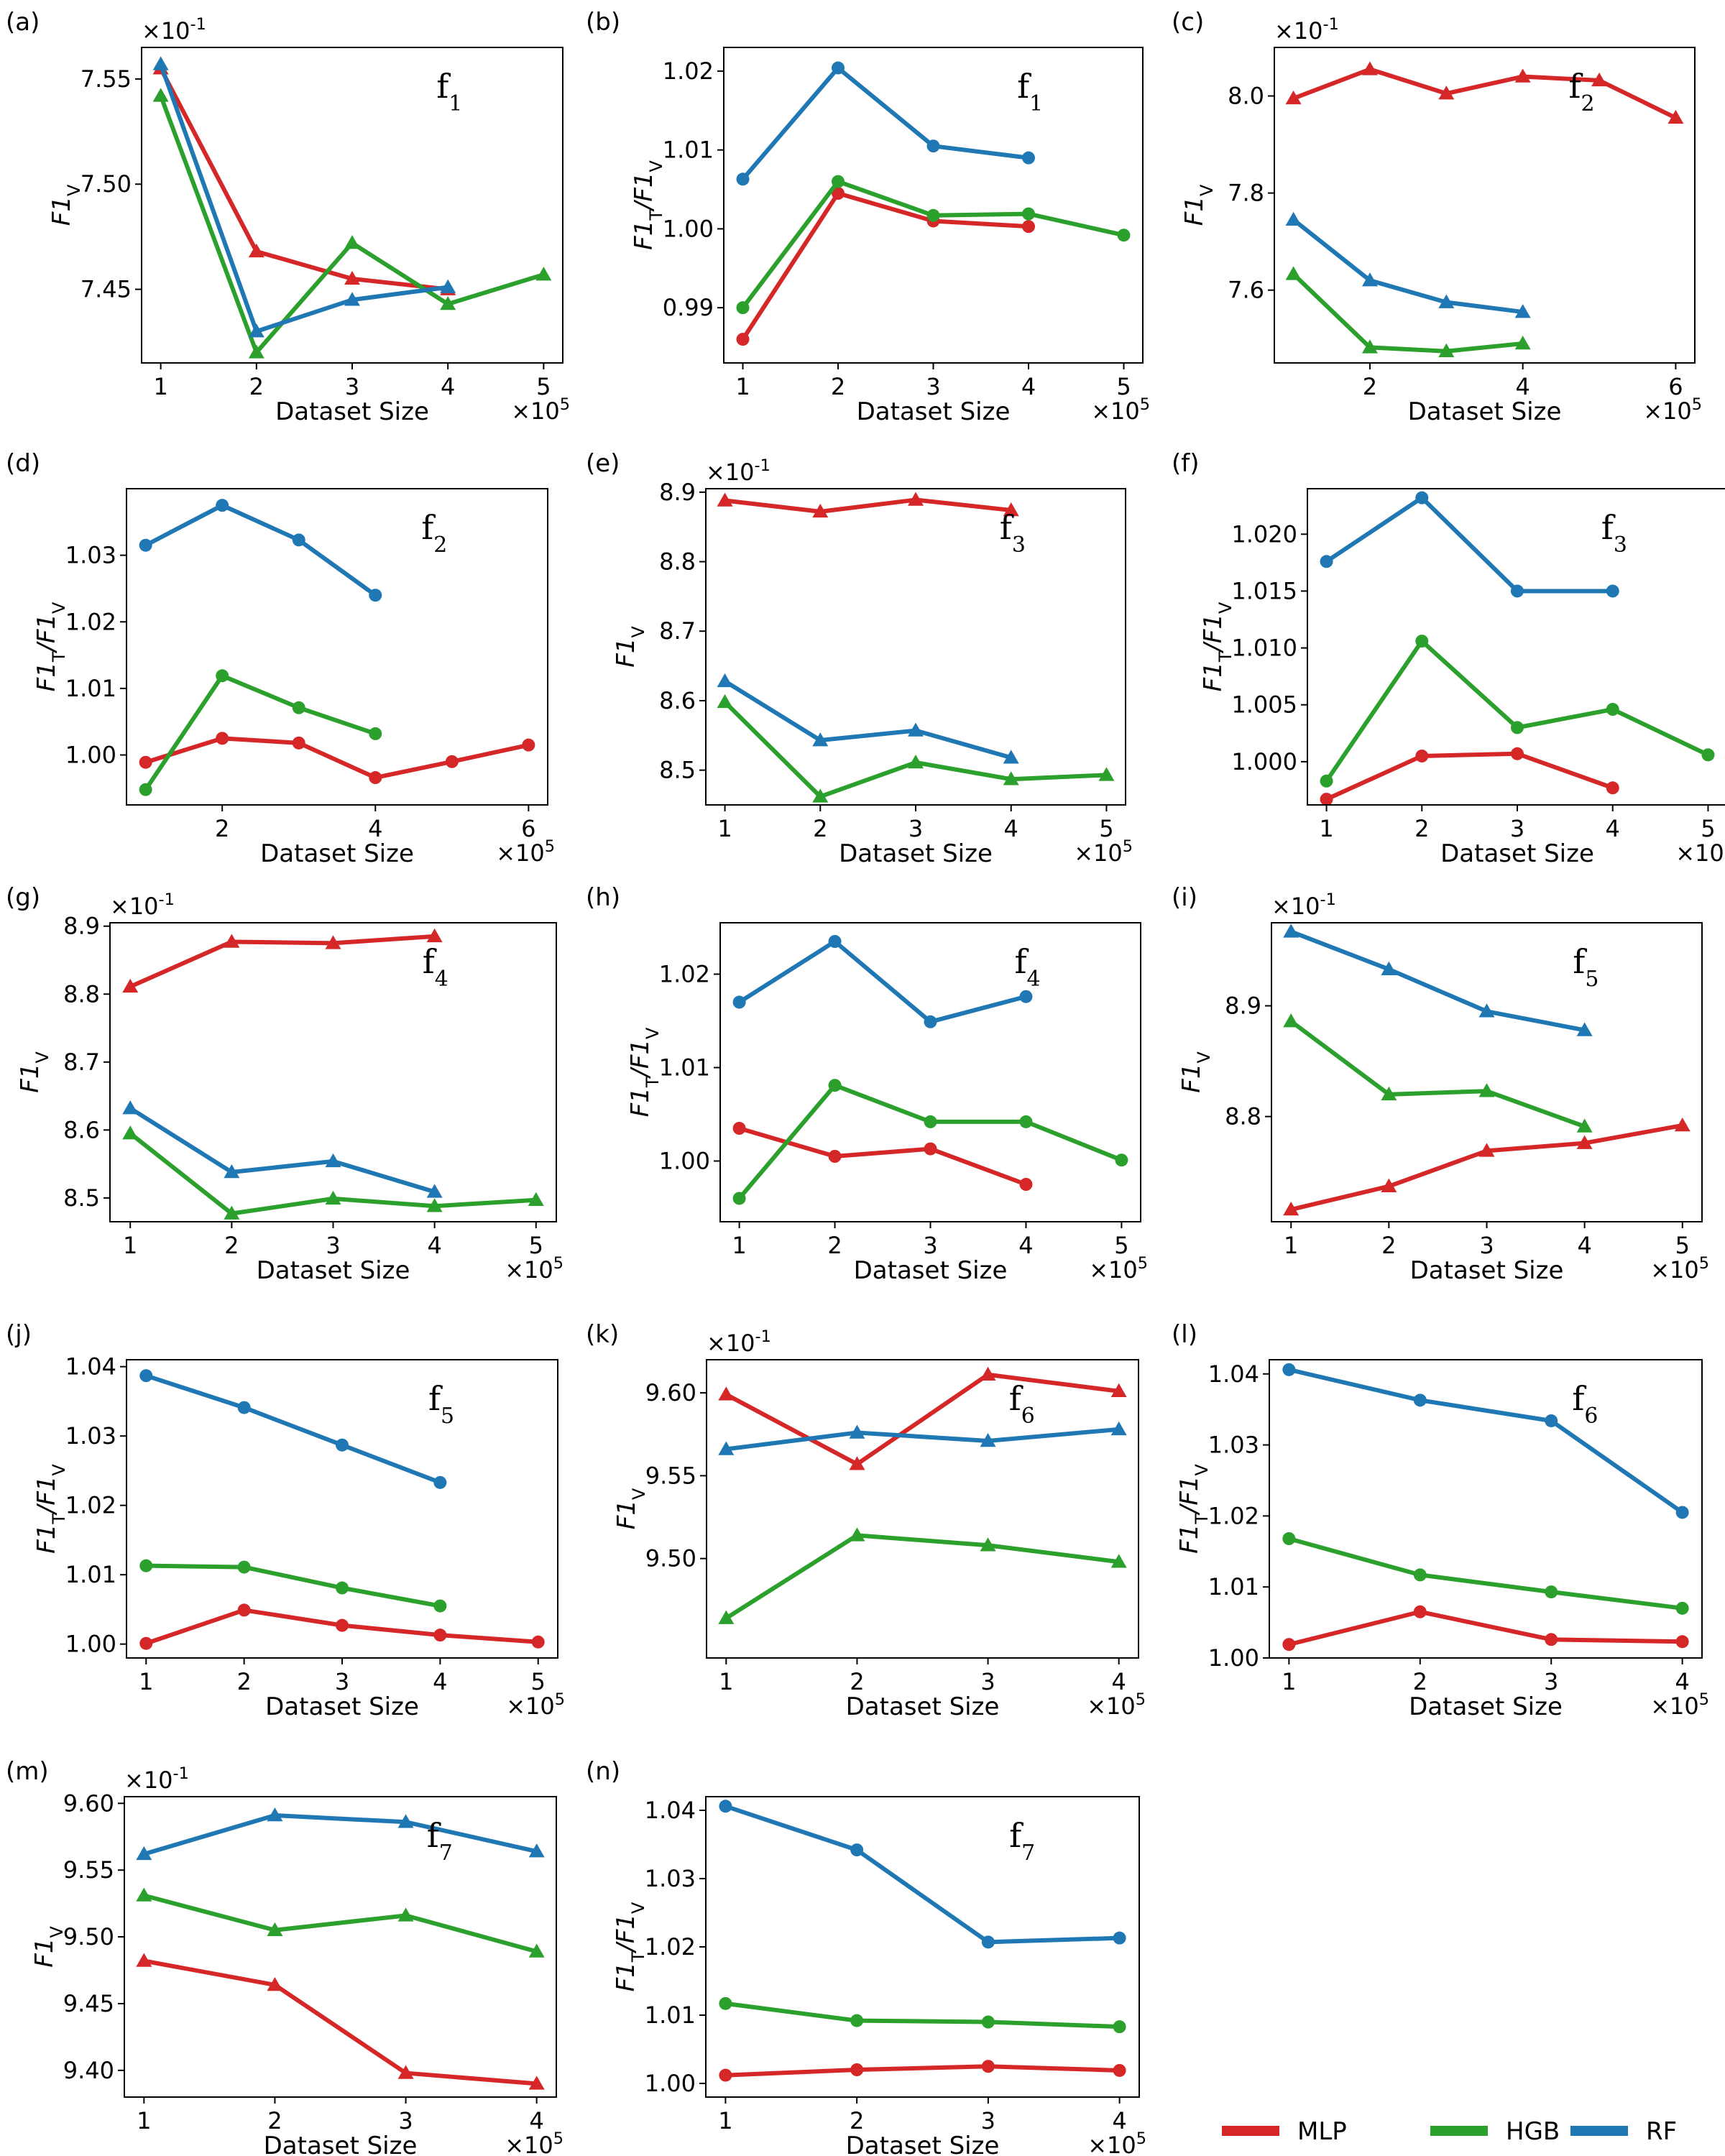  Describe the element at coordinates (90, 688) in the screenshot. I see `y-tick-label: 1.01` at that location.